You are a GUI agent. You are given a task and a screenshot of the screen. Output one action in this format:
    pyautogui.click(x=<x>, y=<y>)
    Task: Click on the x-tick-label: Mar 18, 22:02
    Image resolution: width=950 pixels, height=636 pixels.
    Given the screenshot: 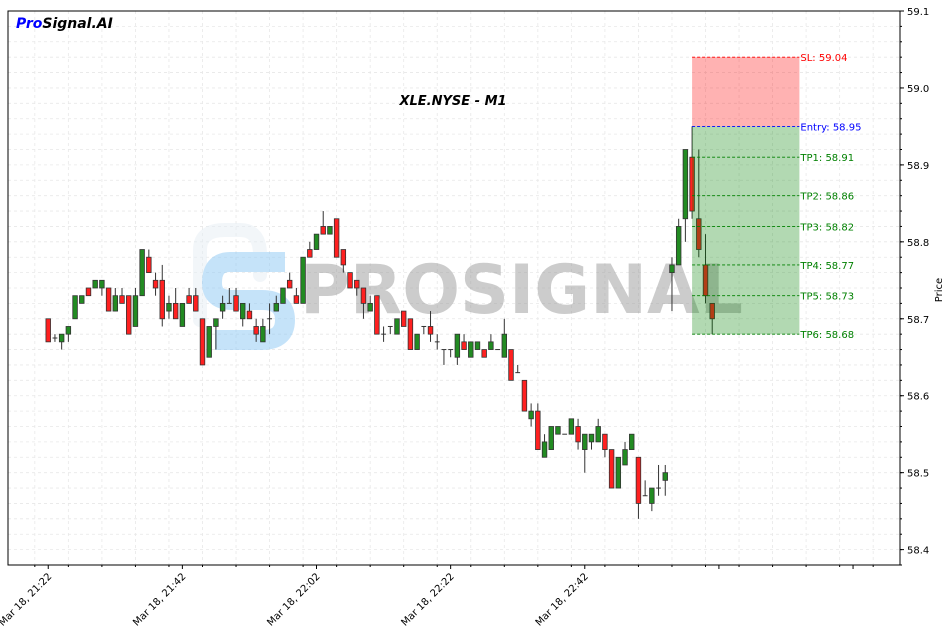 What is the action you would take?
    pyautogui.click(x=293, y=599)
    